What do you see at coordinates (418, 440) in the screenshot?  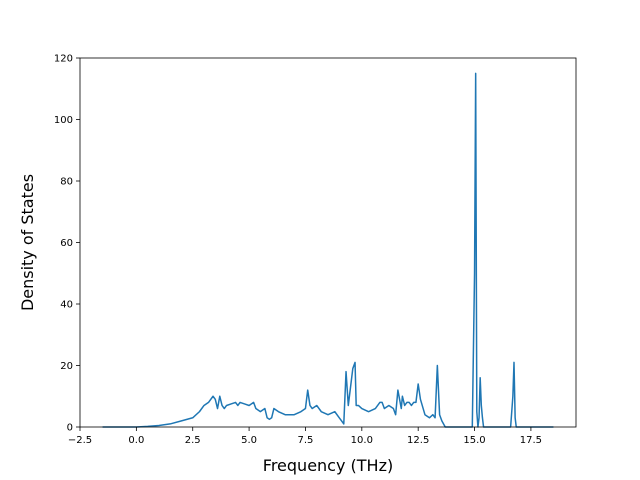 I see `x-tick-label: 12.5` at bounding box center [418, 440].